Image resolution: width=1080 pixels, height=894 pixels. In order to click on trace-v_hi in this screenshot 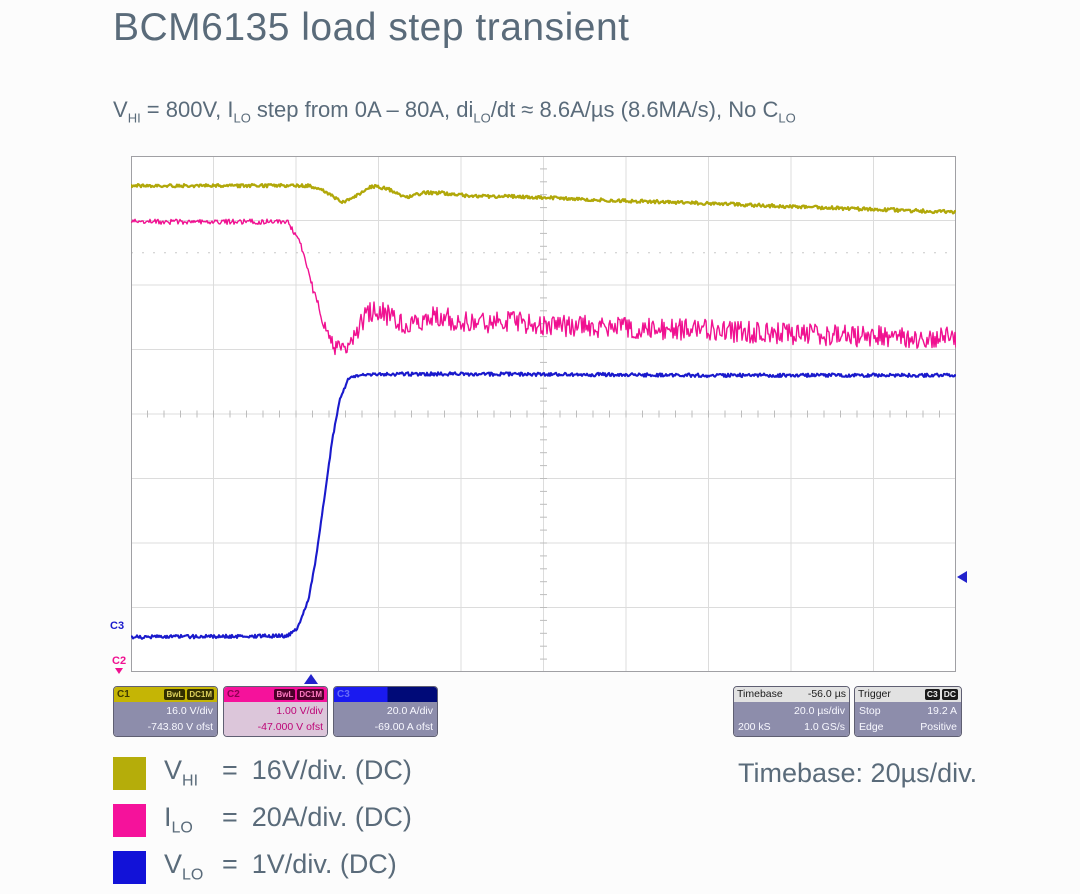, I will do `click(543, 198)`.